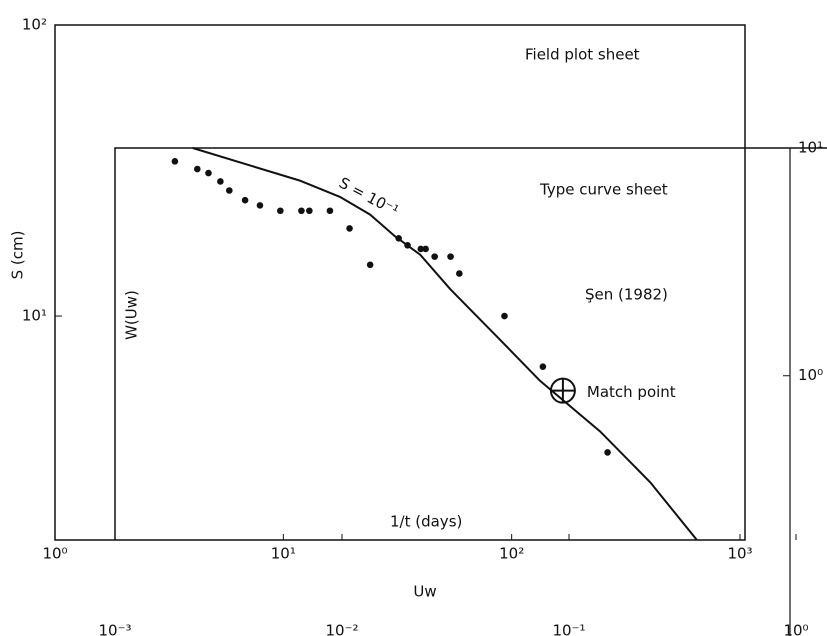 Image resolution: width=827 pixels, height=636 pixels. I want to click on x-tick-label: 10⁻², so click(341, 629).